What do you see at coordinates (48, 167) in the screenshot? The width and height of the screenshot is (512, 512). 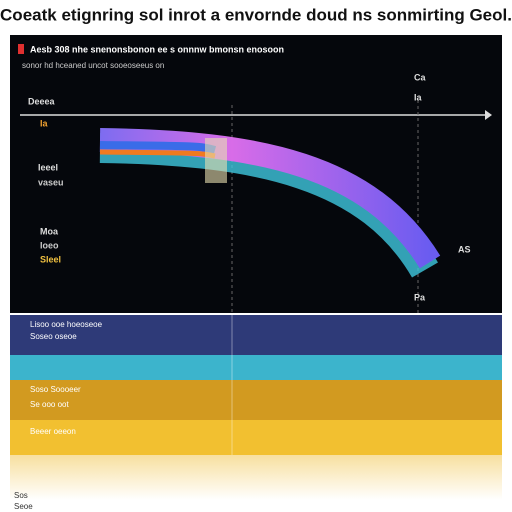 I see `left-label: Ieeel` at bounding box center [48, 167].